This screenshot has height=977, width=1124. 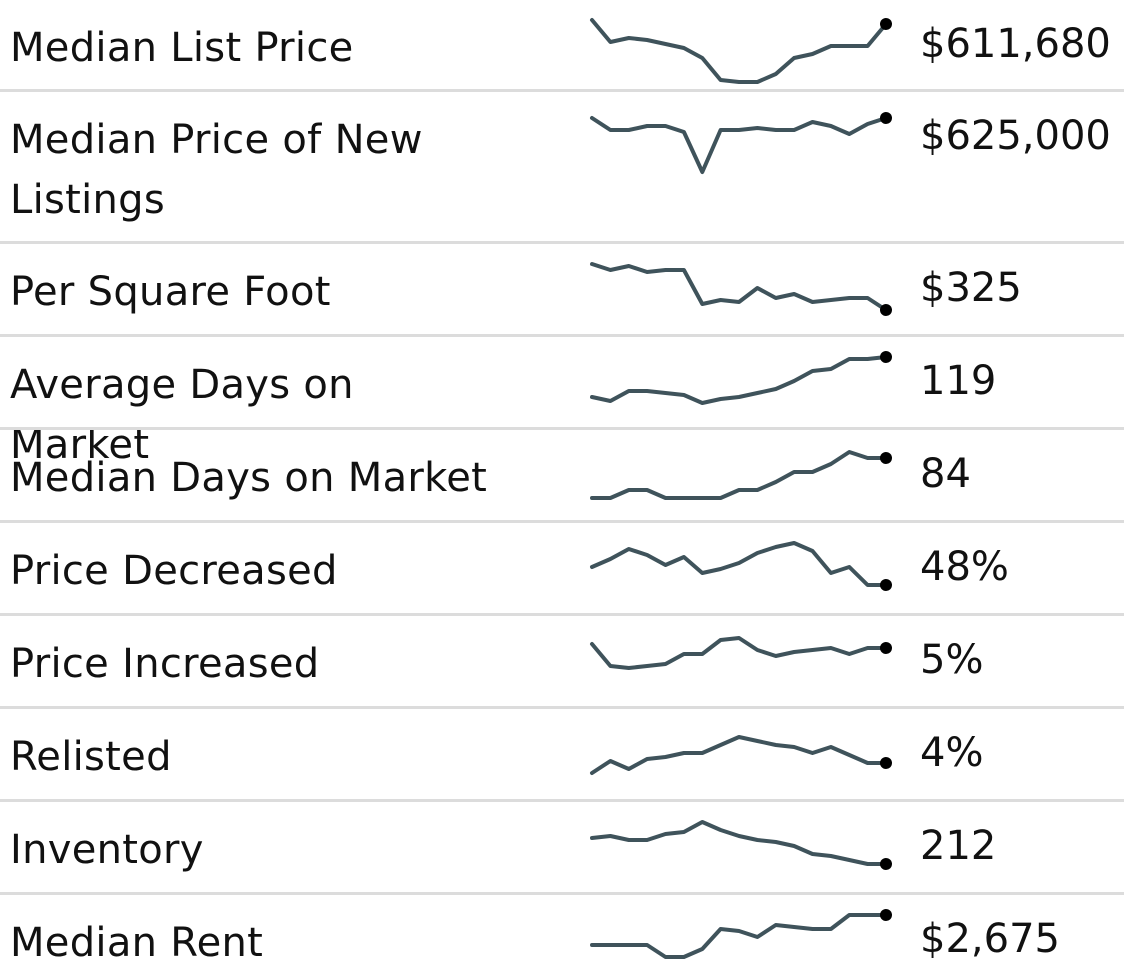 I want to click on metric-value: 4%, so click(x=952, y=753).